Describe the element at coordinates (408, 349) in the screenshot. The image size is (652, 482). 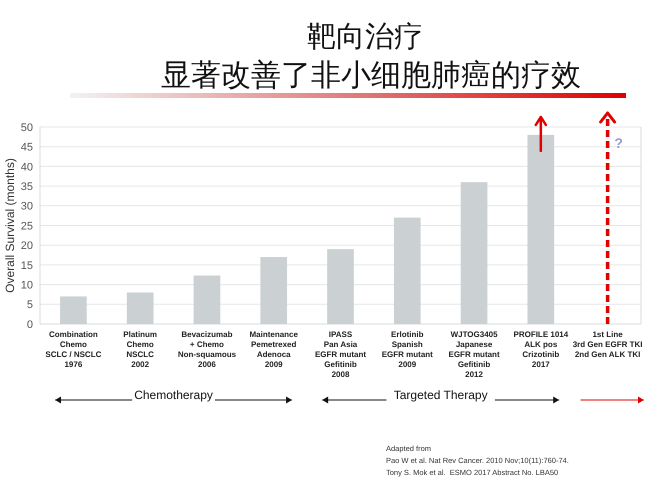
I see `x-tick-label: Erlotinib Spanish EGFR mutant 2009` at that location.